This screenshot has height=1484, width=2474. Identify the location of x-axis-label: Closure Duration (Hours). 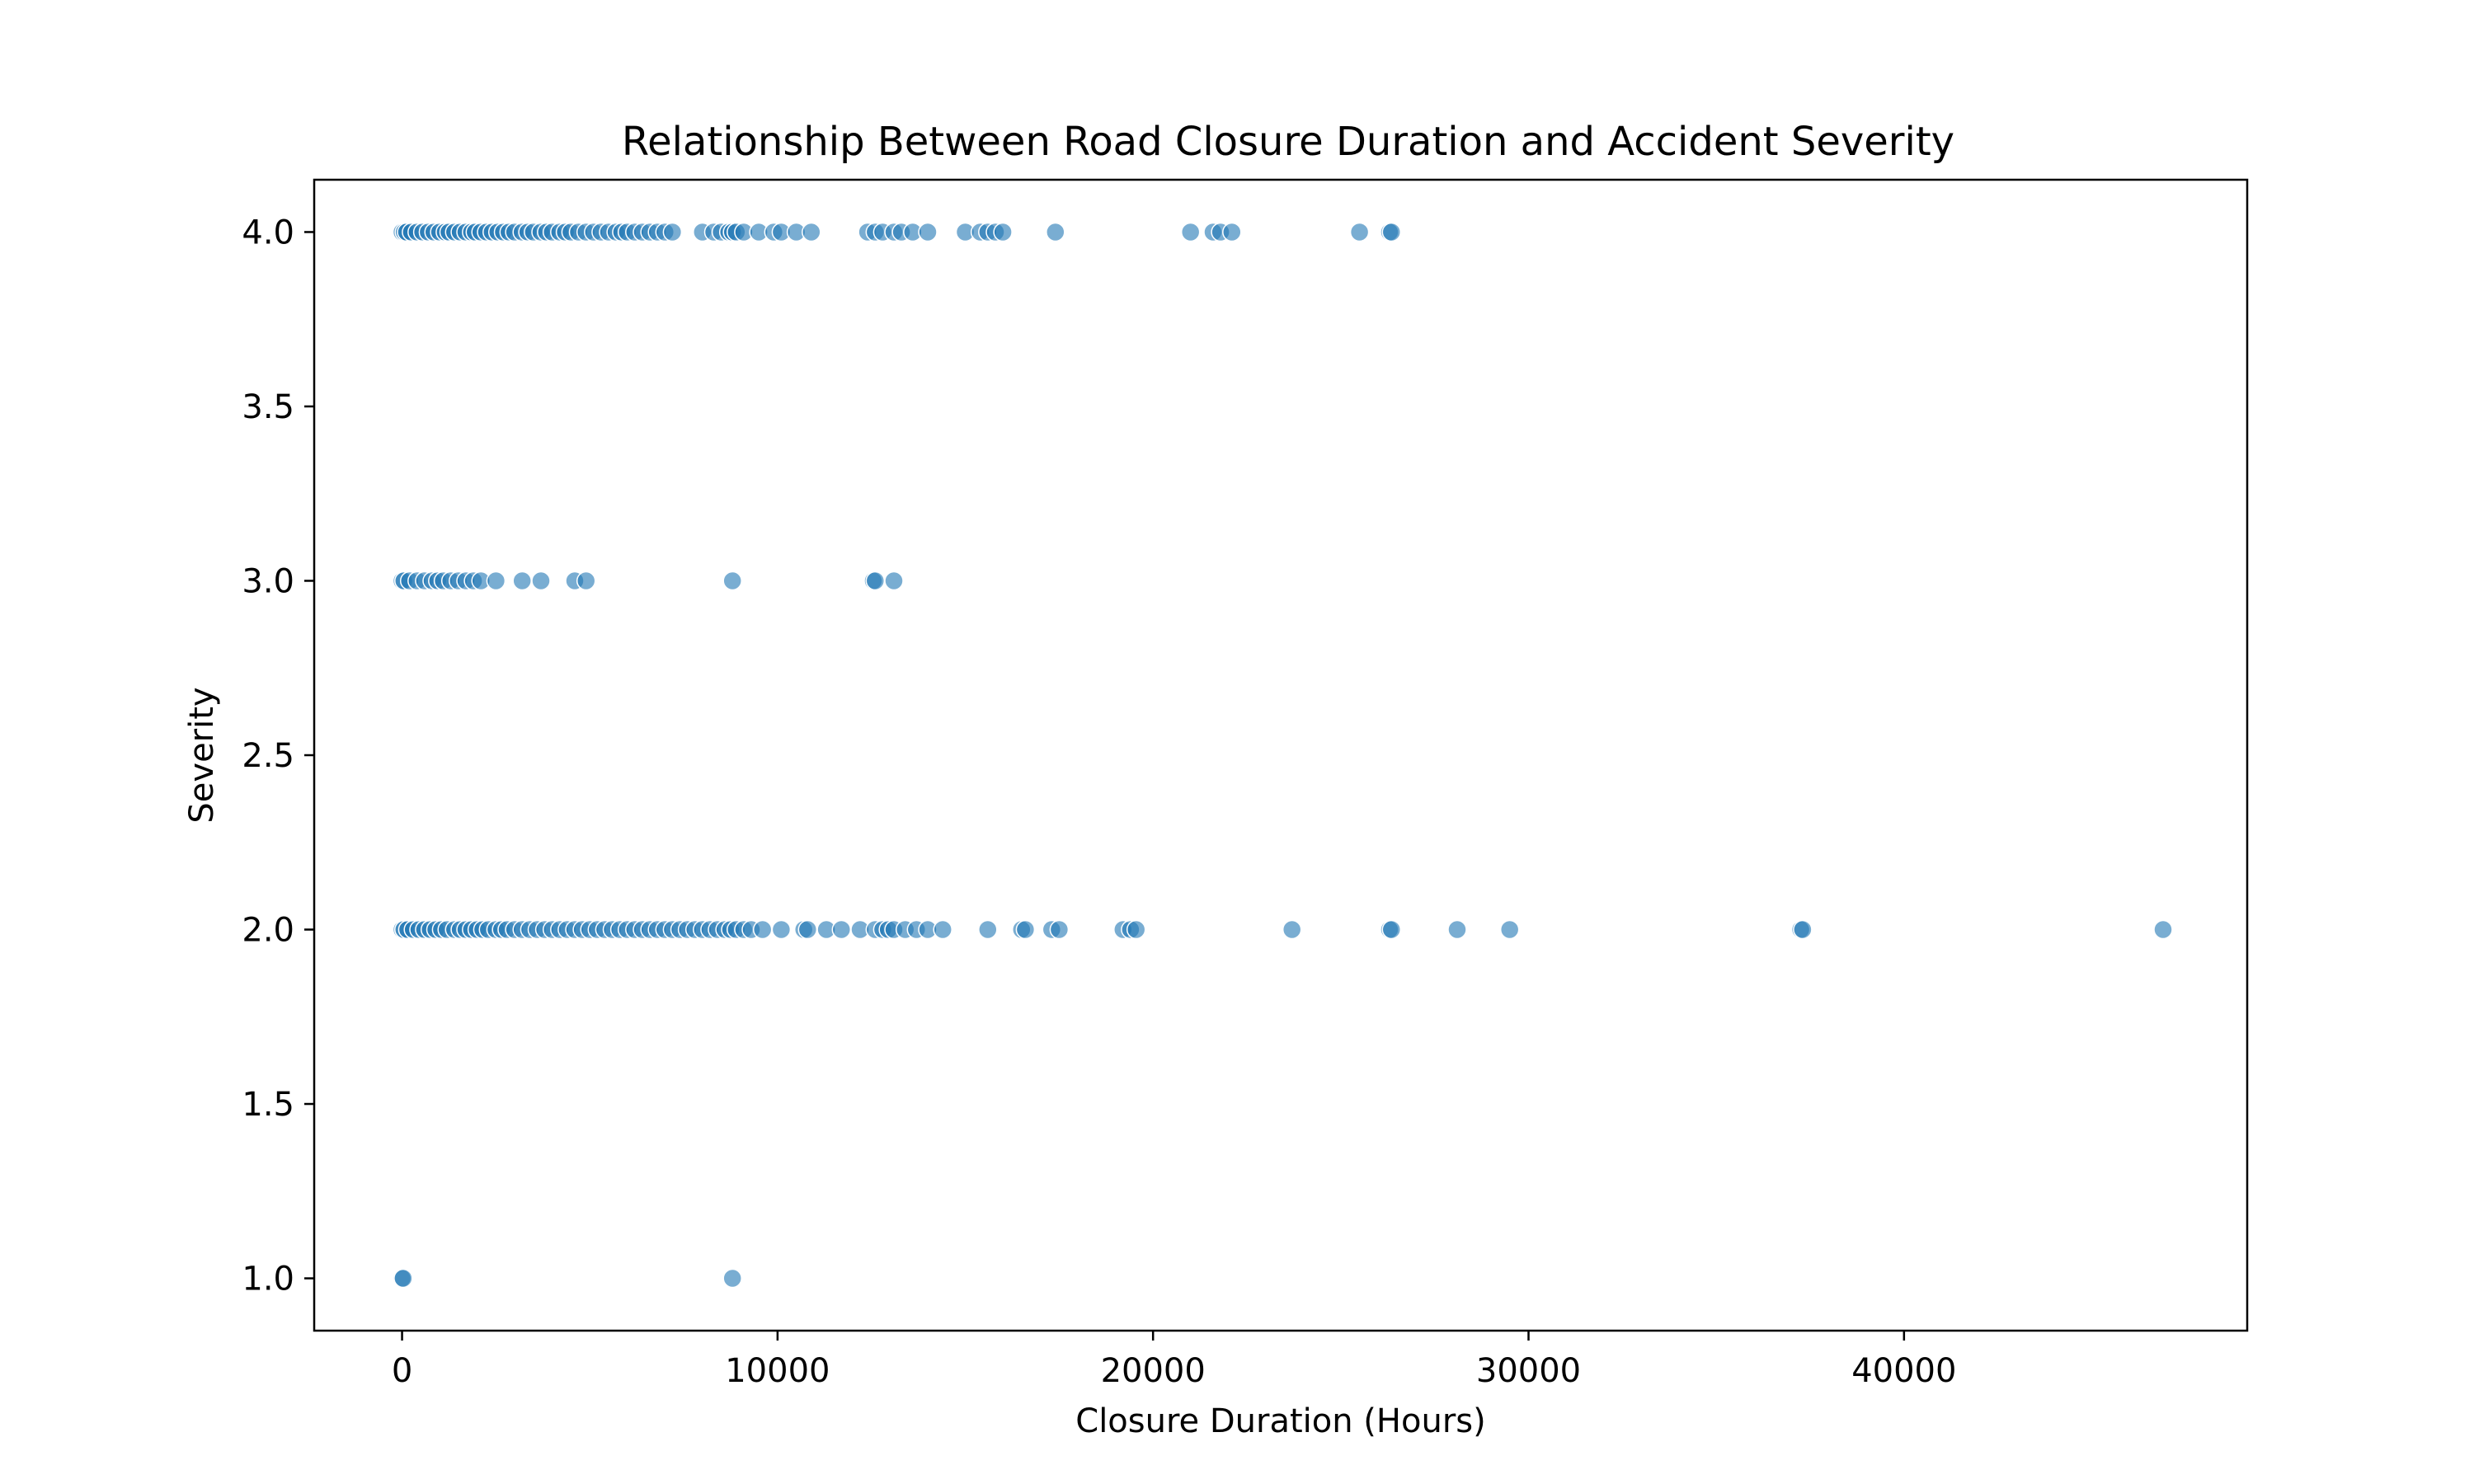
(1280, 1421).